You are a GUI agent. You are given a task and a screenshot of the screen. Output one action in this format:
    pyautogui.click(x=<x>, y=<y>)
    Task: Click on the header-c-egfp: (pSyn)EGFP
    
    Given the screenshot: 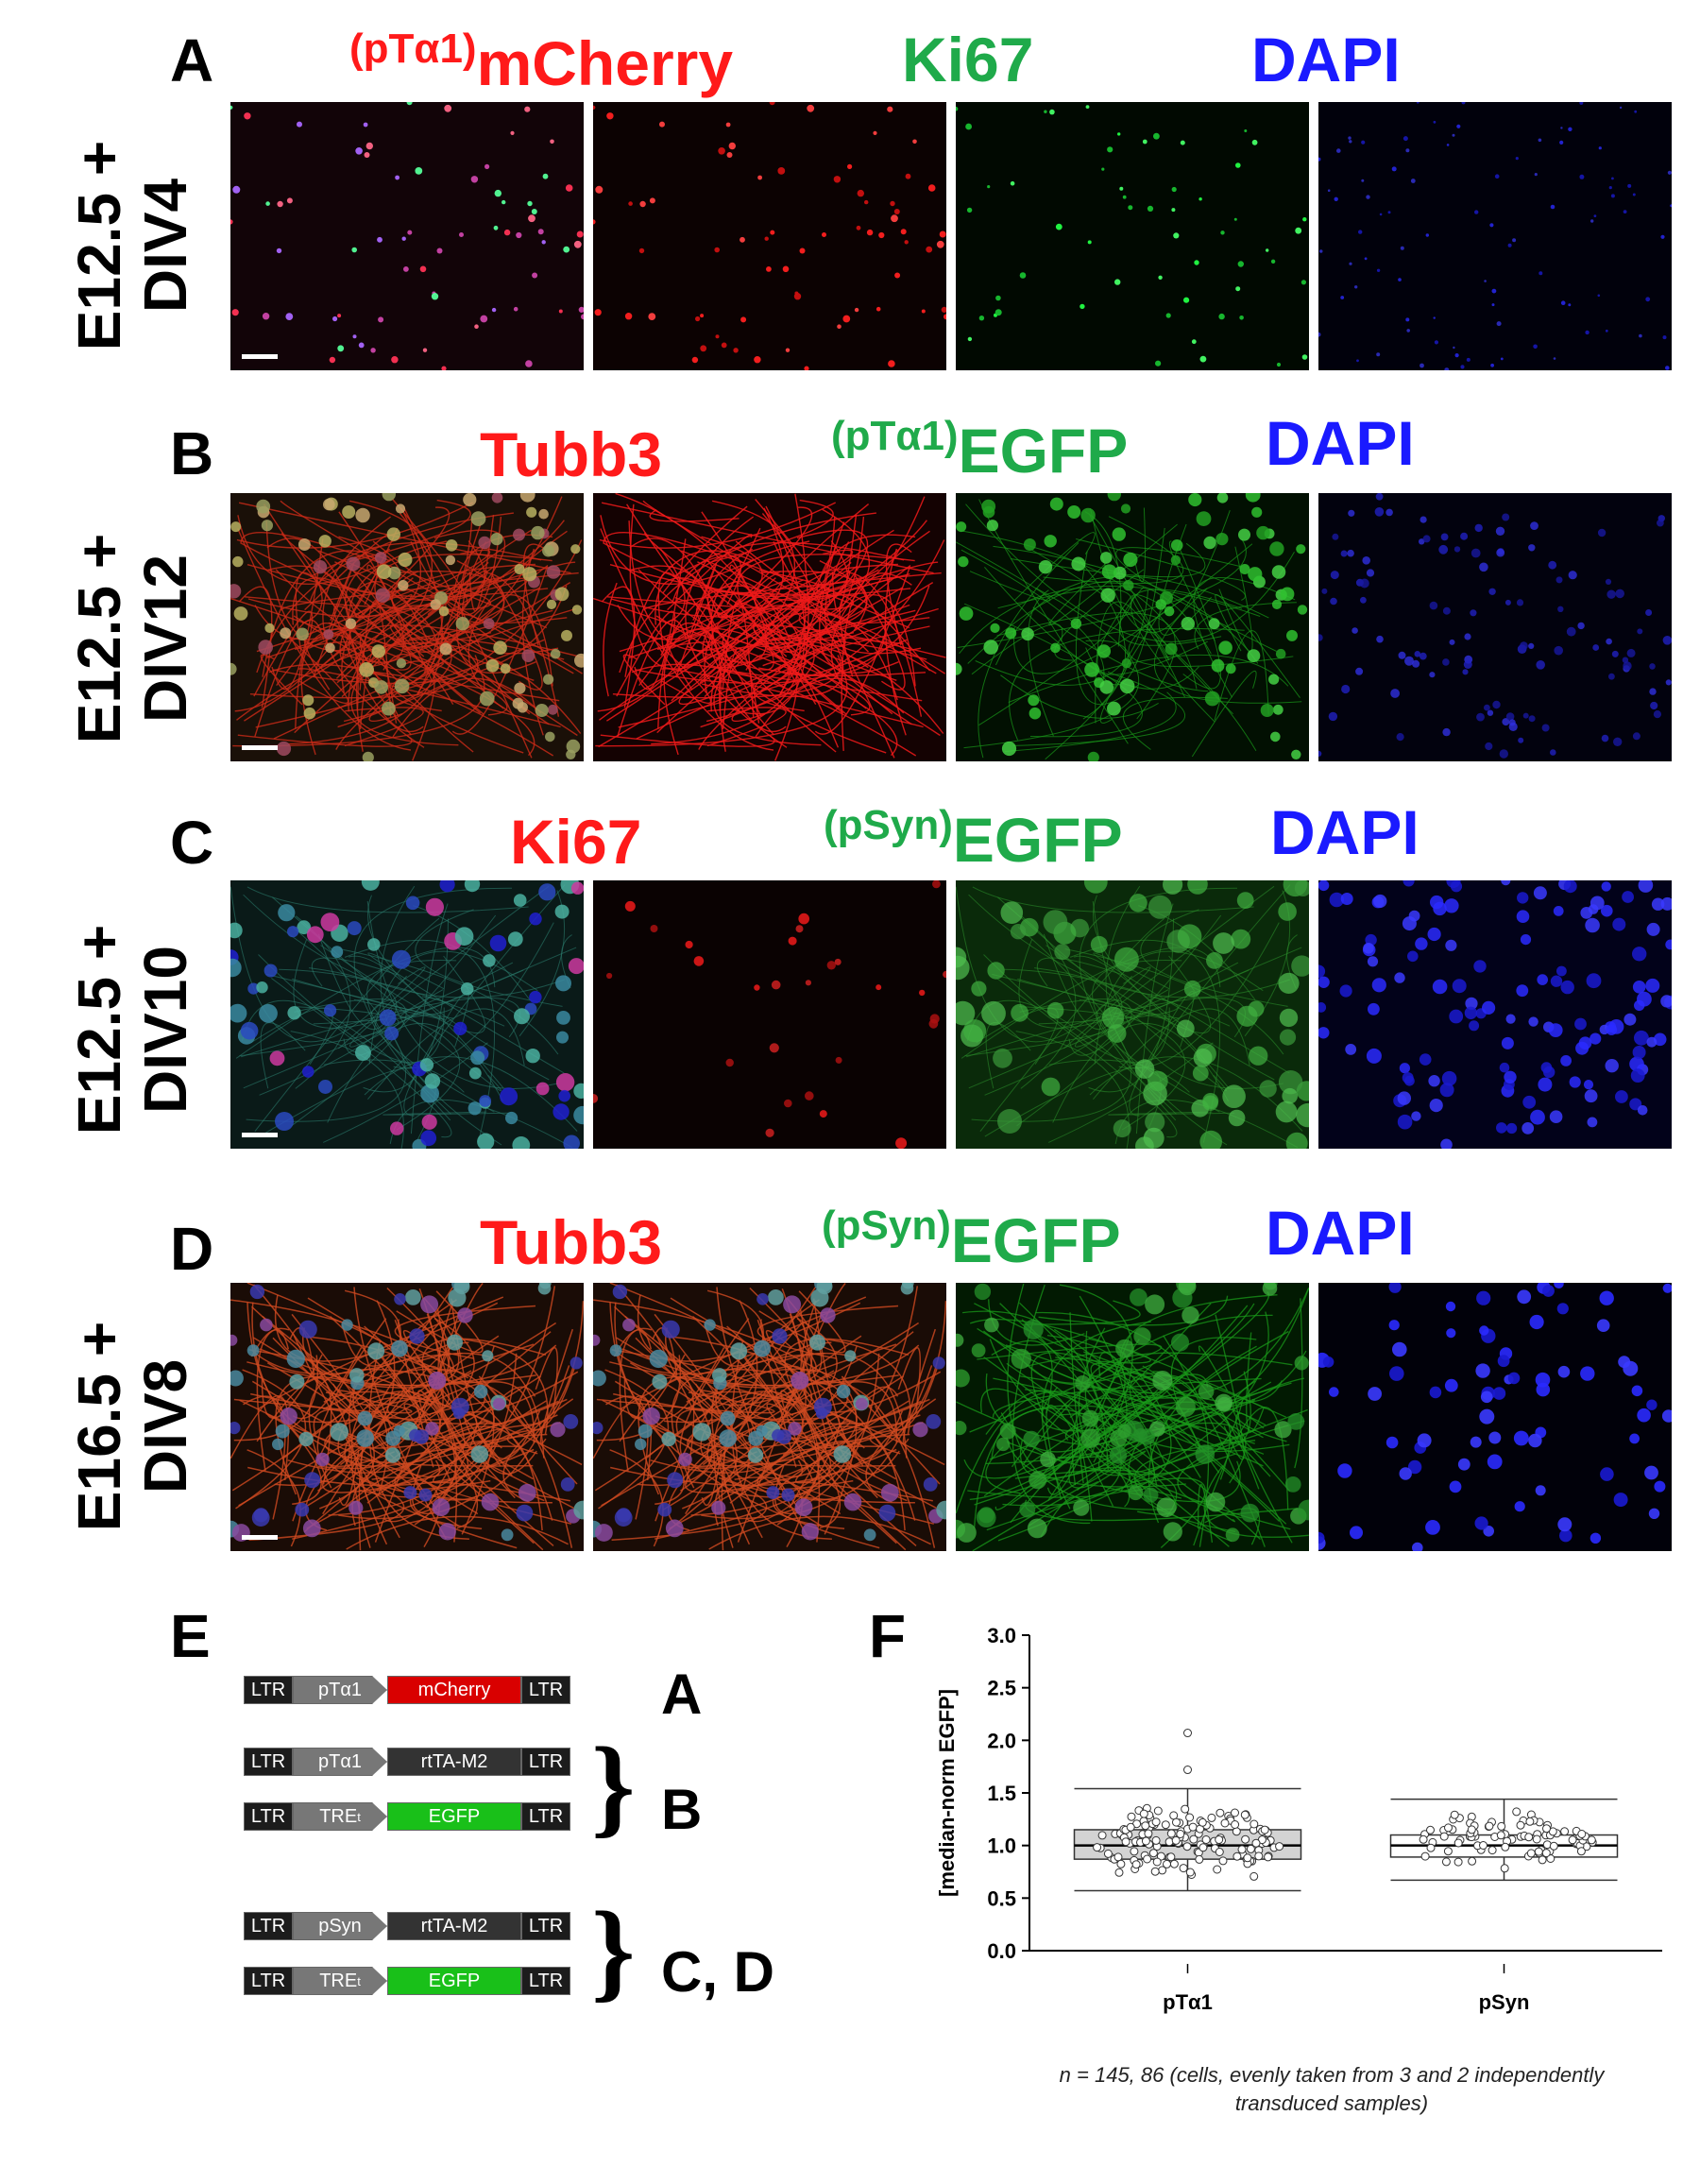 What is the action you would take?
    pyautogui.click(x=973, y=837)
    